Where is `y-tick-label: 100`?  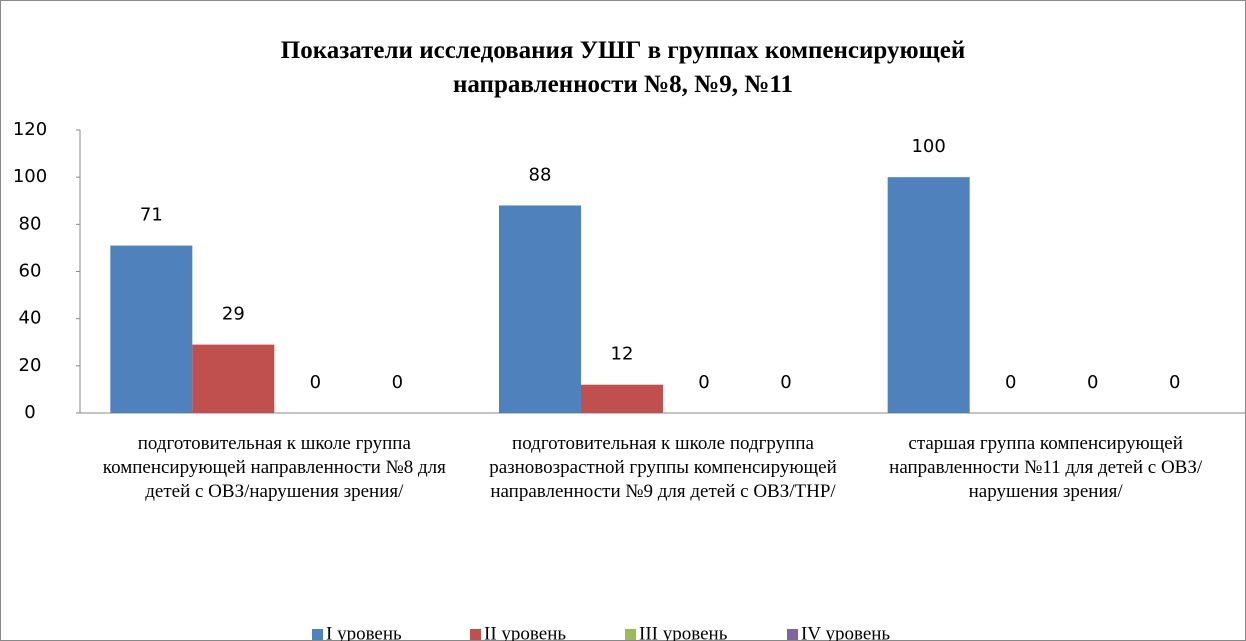
y-tick-label: 100 is located at coordinates (30, 176).